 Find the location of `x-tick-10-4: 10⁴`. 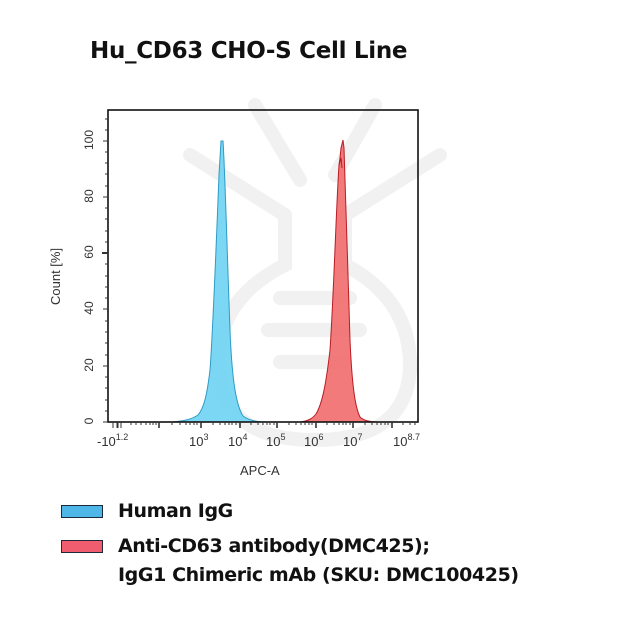

x-tick-10-4: 10⁴ is located at coordinates (238, 440).